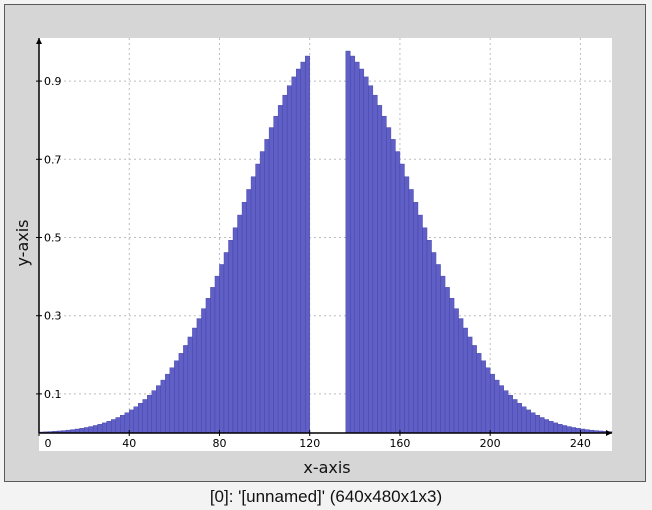 The image size is (652, 510). I want to click on y-tick-label: 0.5, so click(53, 238).